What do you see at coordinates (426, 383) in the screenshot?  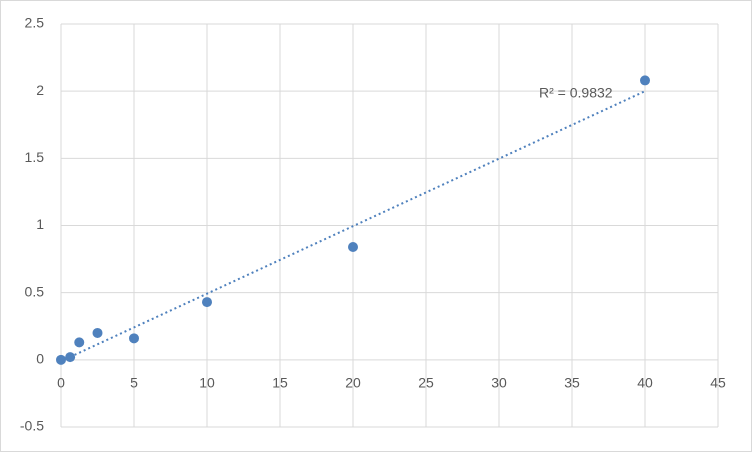 I see `x-tick-label: 25` at bounding box center [426, 383].